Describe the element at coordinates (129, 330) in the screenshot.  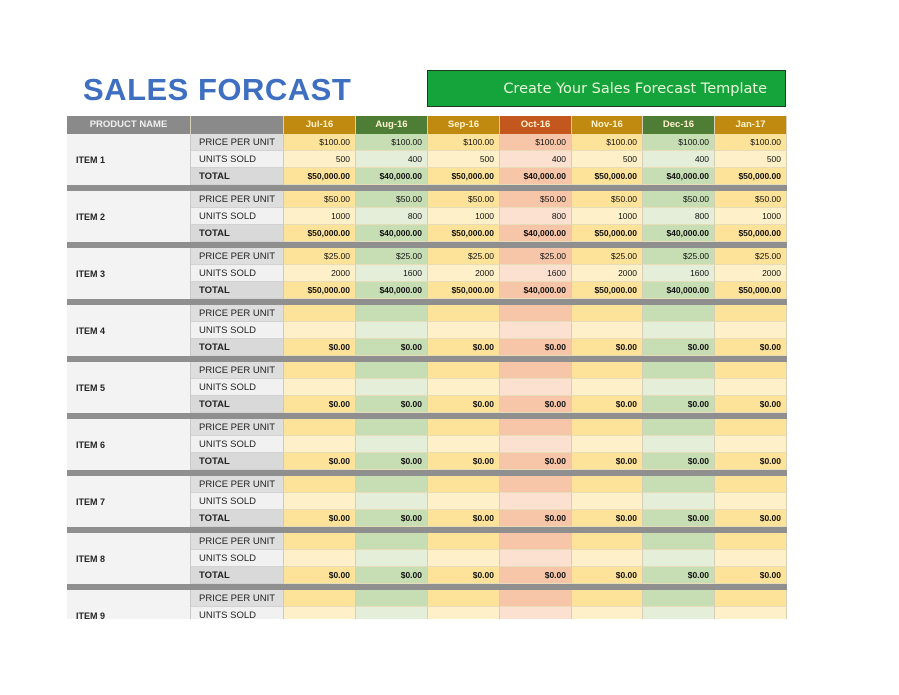
I see `item-name-cell: ITEM 4` at that location.